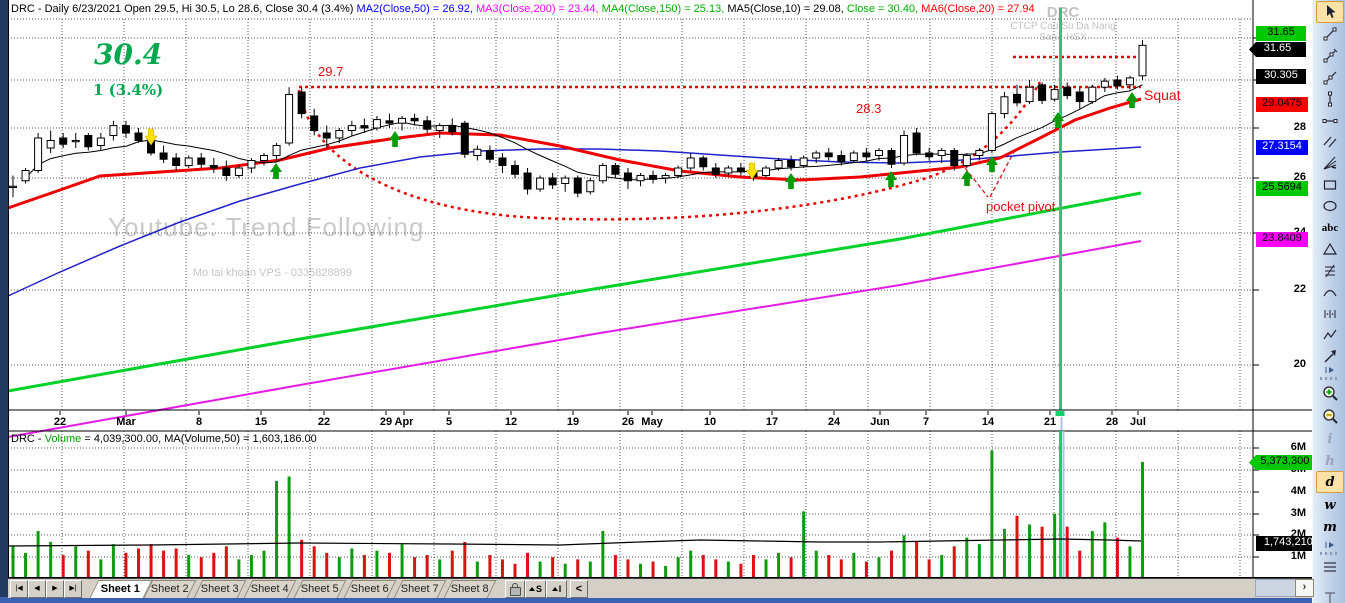  I want to click on tab-scroll-left-button: <, so click(579, 589).